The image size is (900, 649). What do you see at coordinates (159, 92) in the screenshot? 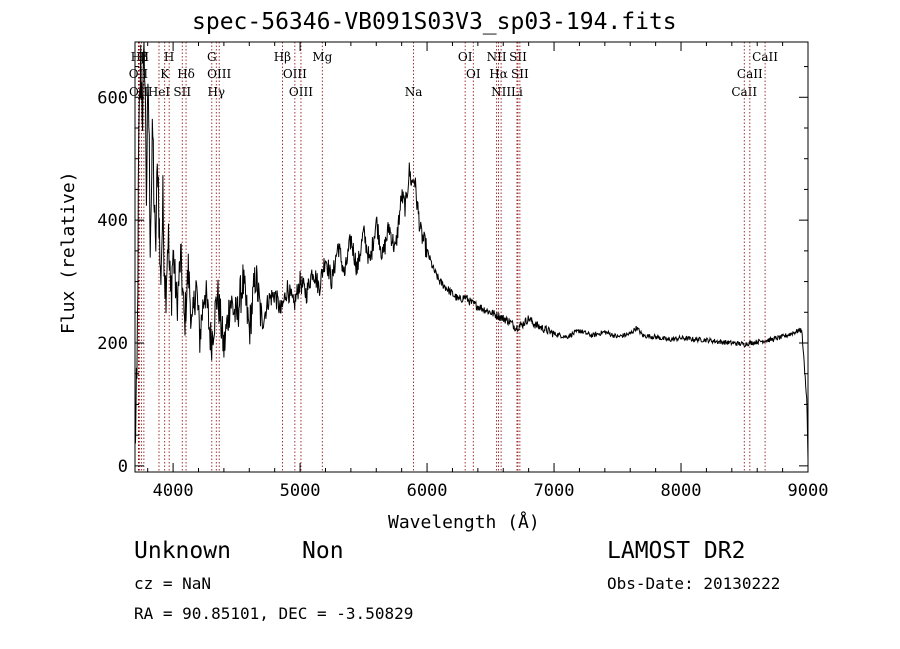
I see `line-marker-label: HeI` at bounding box center [159, 92].